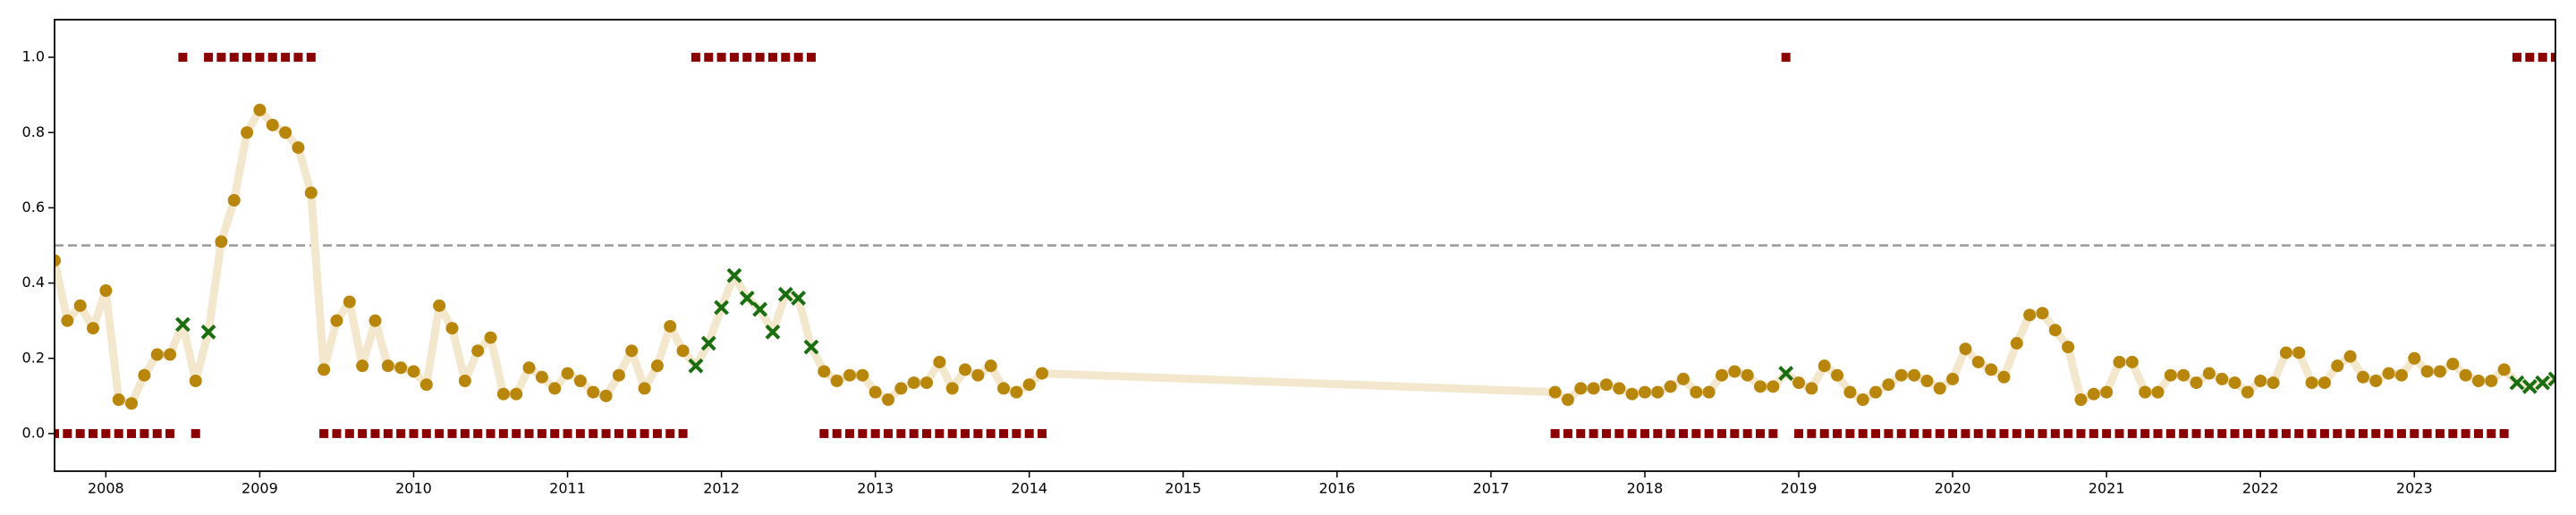  Describe the element at coordinates (1799, 489) in the screenshot. I see `x-tick-label: 2019` at that location.